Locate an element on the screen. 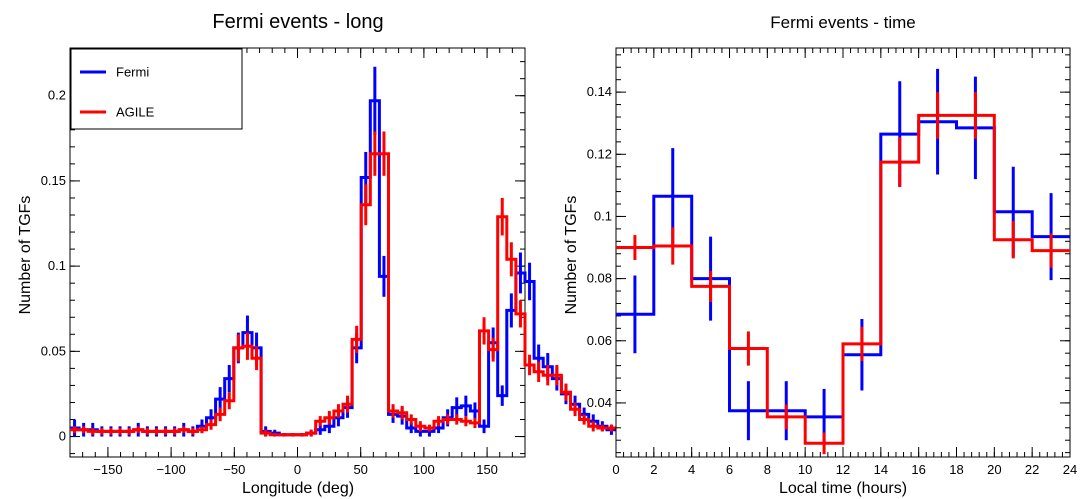 Image resolution: width=1084 pixels, height=499 pixels. y-tick-label: 0.12 is located at coordinates (599, 153).